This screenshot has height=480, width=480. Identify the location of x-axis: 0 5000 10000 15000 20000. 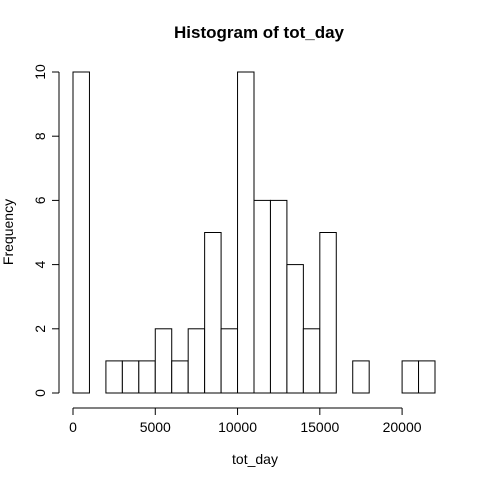
(245, 421).